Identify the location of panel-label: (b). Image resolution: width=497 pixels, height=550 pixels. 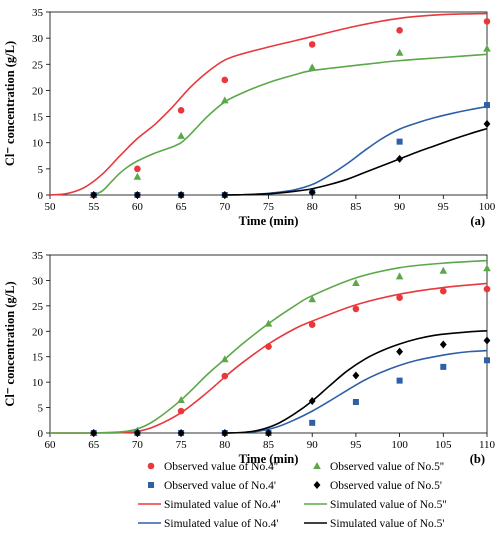
(477, 459).